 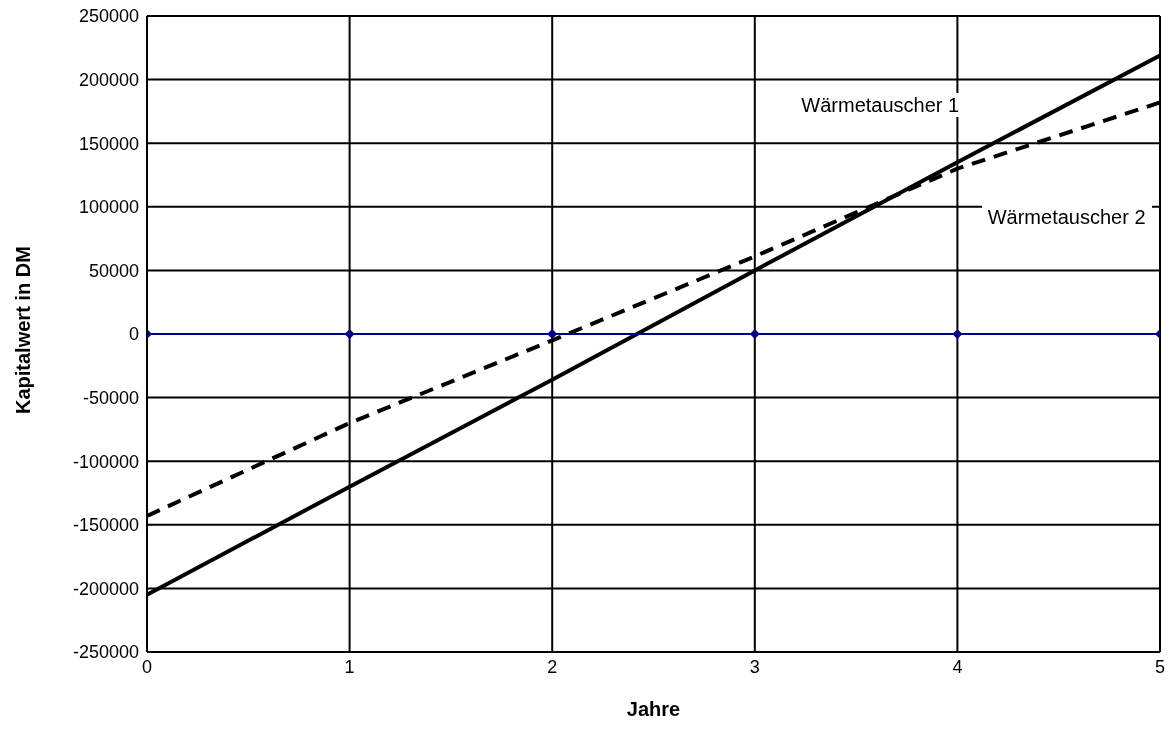 I want to click on text: Wärmetauscher 1, so click(x=880, y=105).